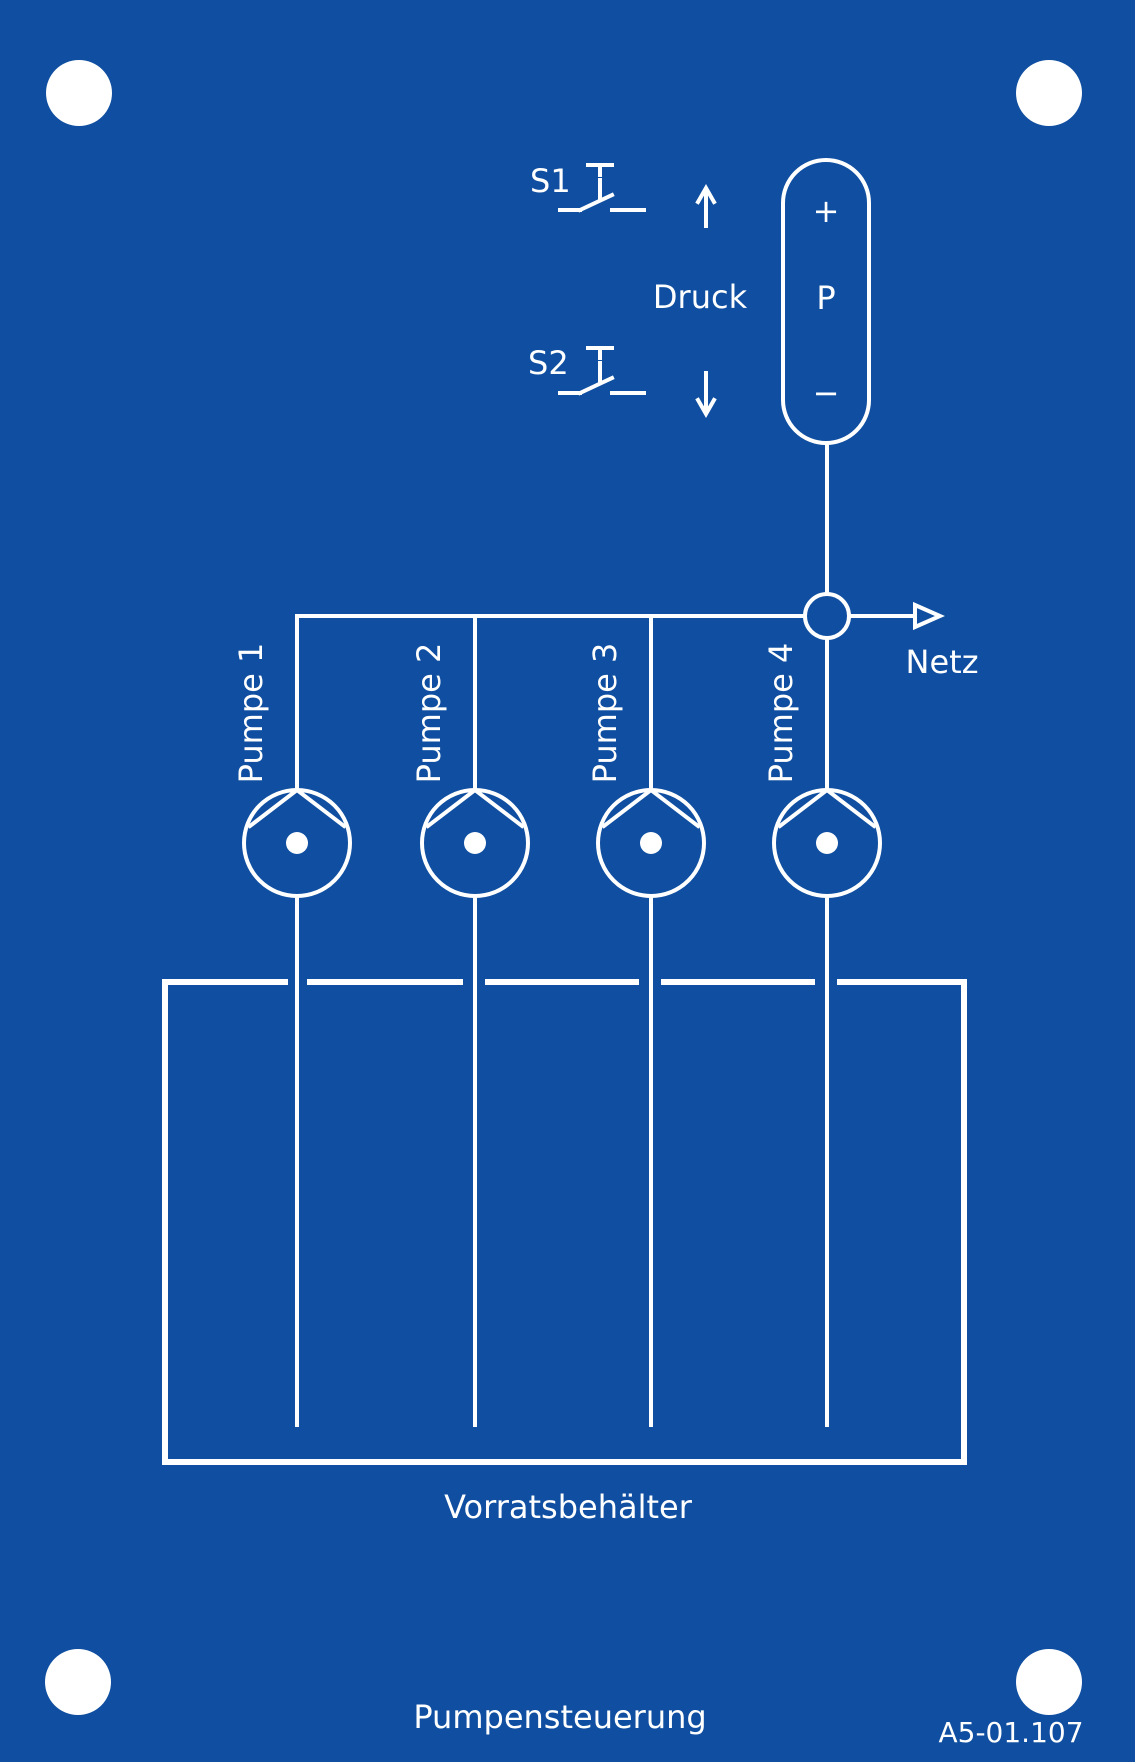  What do you see at coordinates (825, 298) in the screenshot?
I see `gauge-symbol-label: P` at bounding box center [825, 298].